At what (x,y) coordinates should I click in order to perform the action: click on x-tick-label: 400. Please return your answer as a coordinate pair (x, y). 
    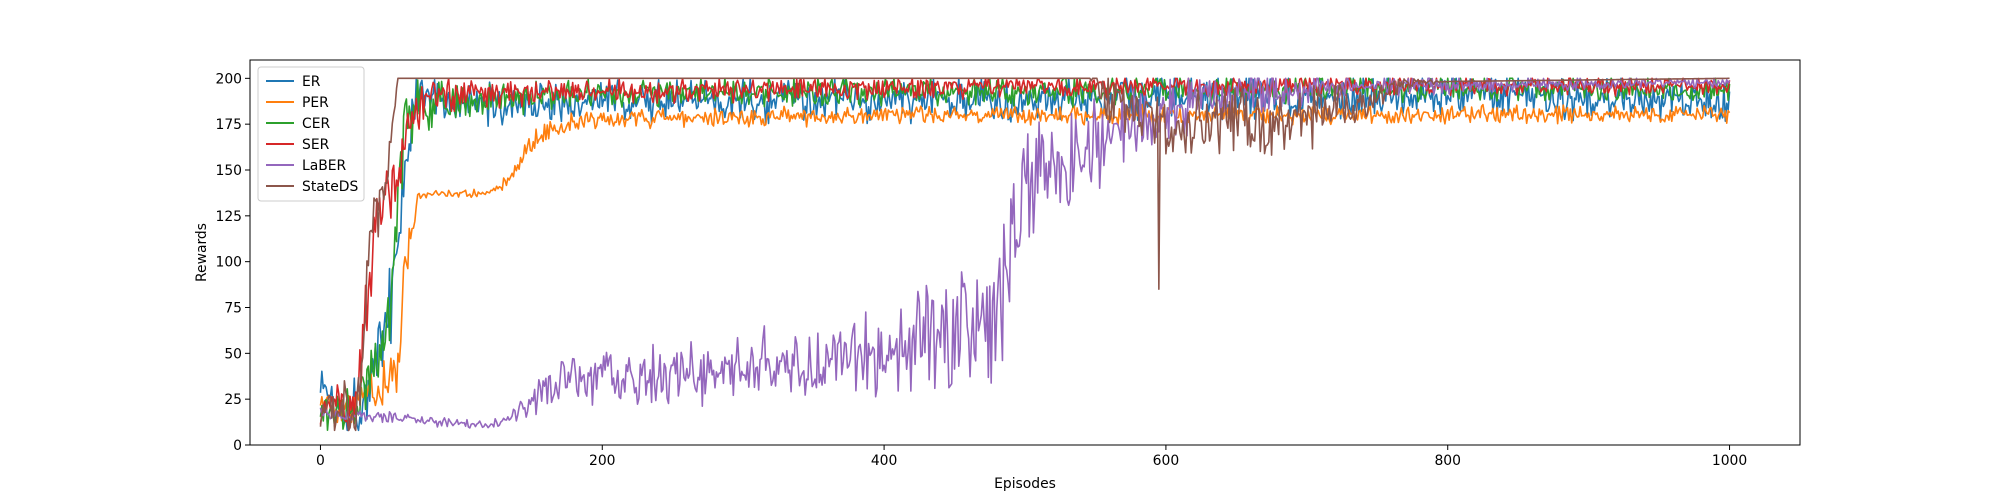
    Looking at the image, I should click on (884, 461).